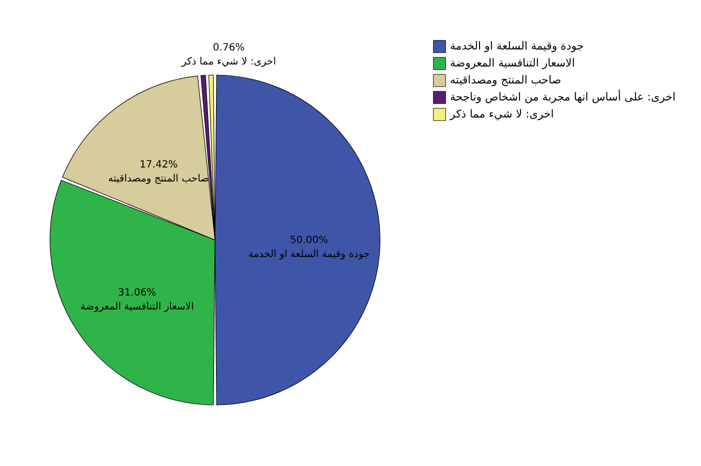 The height and width of the screenshot is (466, 701). Describe the element at coordinates (159, 165) in the screenshot. I see `data-label: 17.42%` at that location.